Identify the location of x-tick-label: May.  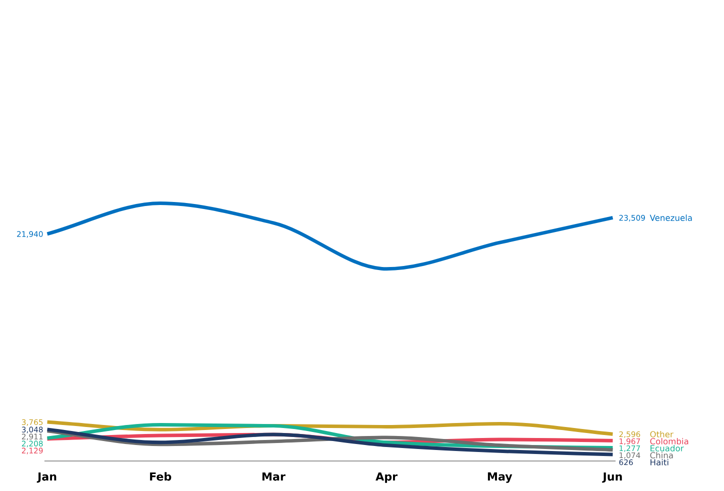
(500, 477).